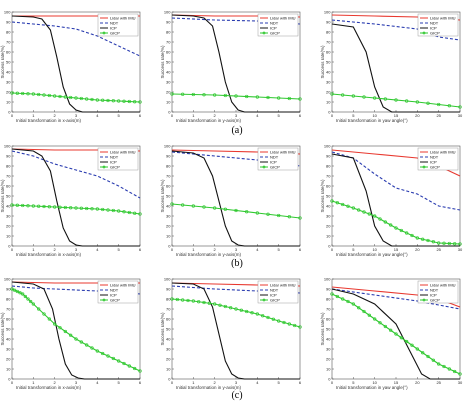 This screenshot has height=402, width=474. What do you see at coordinates (353, 382) in the screenshot?
I see `x-tick-label: 5` at bounding box center [353, 382].